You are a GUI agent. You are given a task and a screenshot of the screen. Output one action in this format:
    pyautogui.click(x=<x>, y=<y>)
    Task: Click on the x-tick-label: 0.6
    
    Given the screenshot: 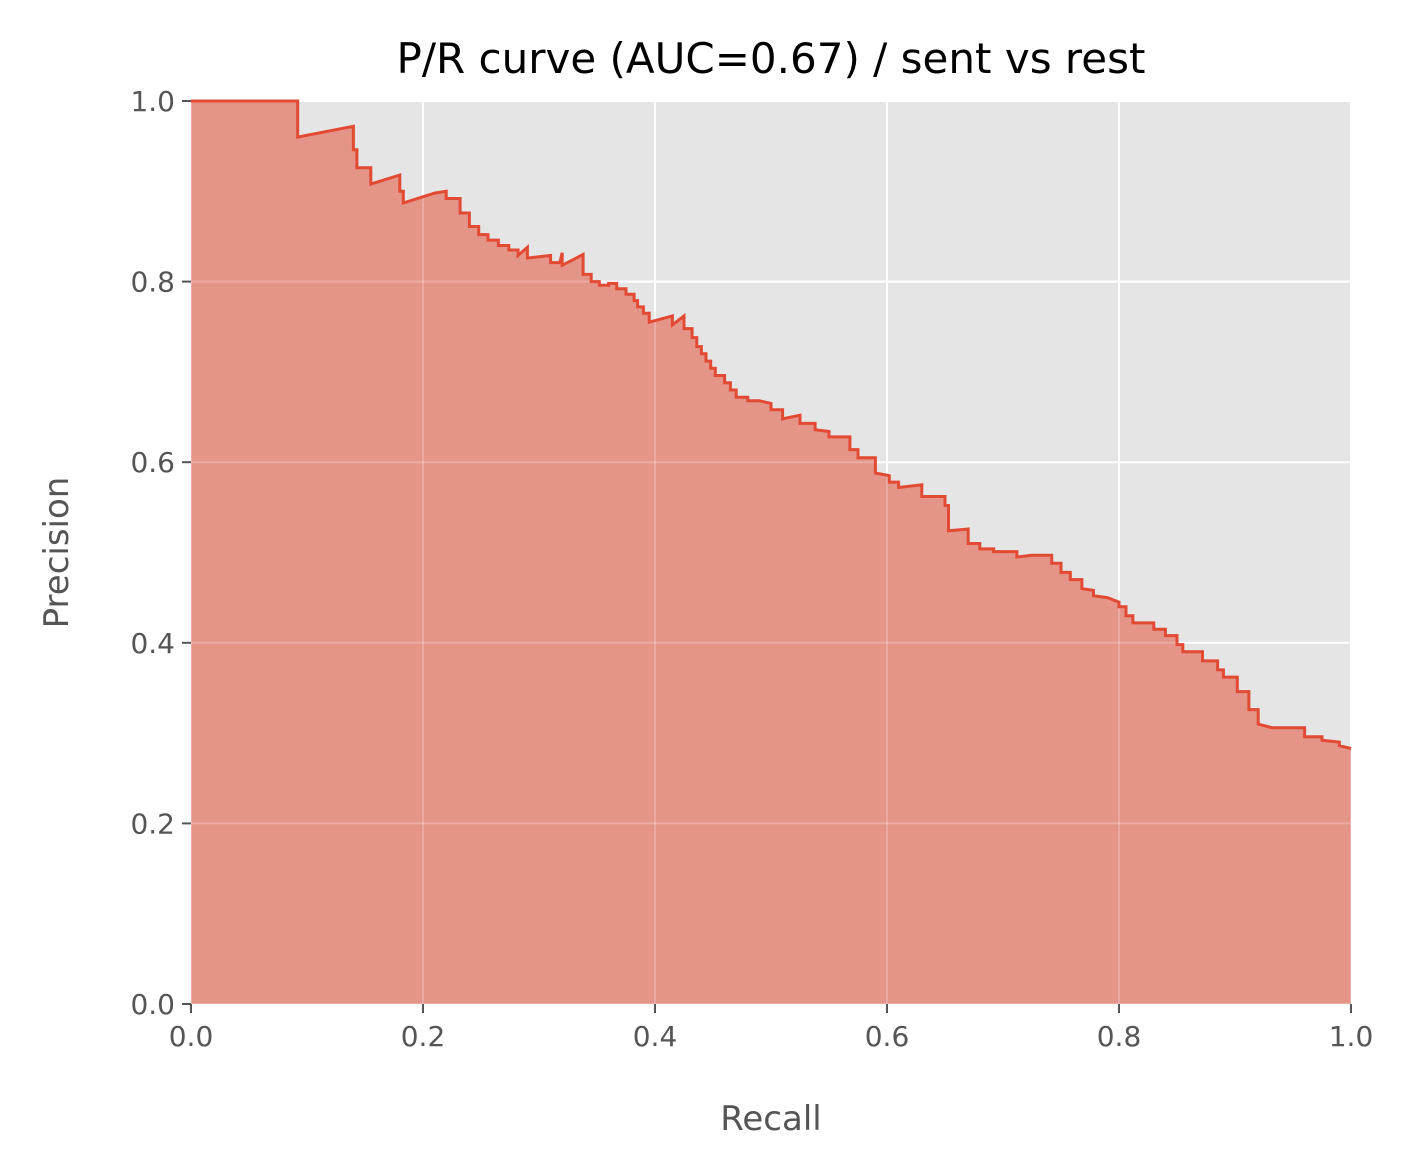 What is the action you would take?
    pyautogui.click(x=887, y=1036)
    